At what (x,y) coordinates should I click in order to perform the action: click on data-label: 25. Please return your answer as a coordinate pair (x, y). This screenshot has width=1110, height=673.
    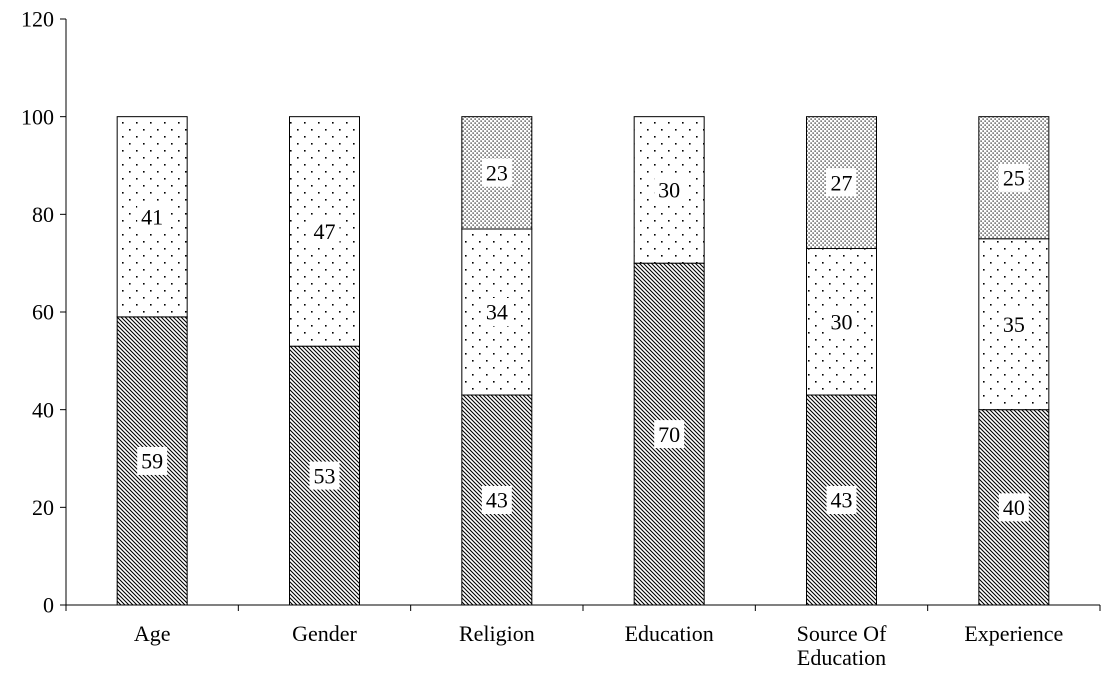
    Looking at the image, I should click on (1014, 177).